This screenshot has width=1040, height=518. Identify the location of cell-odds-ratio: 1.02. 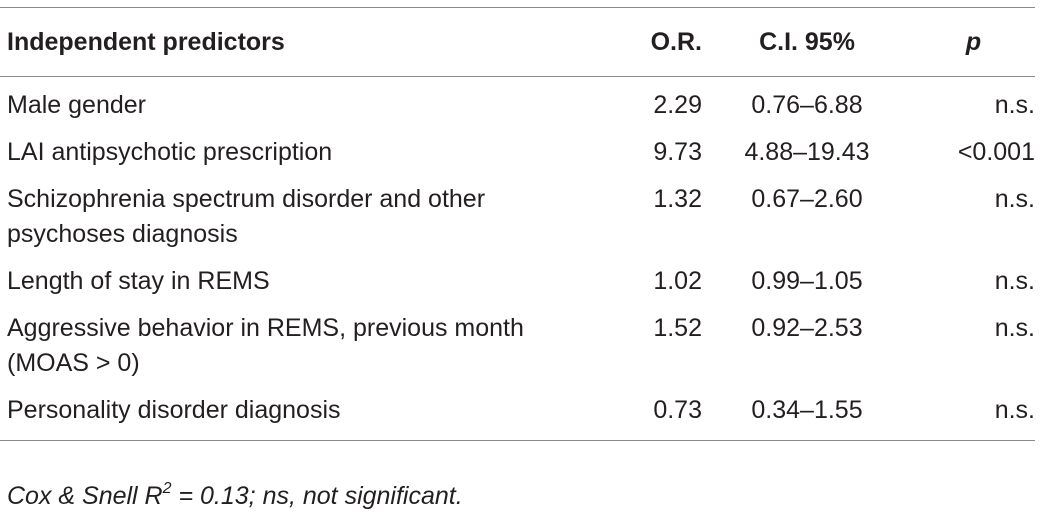
(677, 281).